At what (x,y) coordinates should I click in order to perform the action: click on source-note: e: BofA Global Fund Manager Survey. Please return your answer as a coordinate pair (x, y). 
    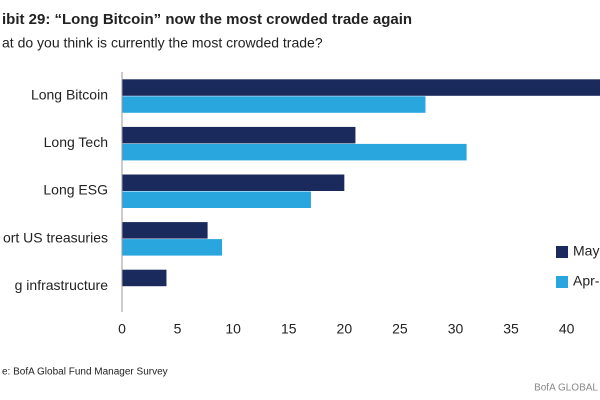
    Looking at the image, I should click on (85, 372).